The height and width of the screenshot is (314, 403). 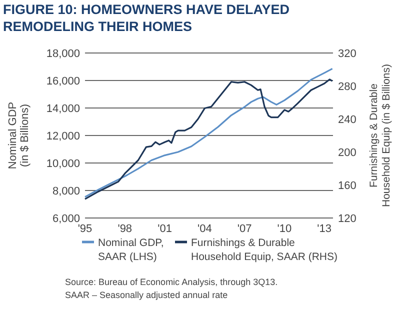 What do you see at coordinates (171, 282) in the screenshot?
I see `source-note: Source: Bureau of Economic Analysis, through 3Q13.` at bounding box center [171, 282].